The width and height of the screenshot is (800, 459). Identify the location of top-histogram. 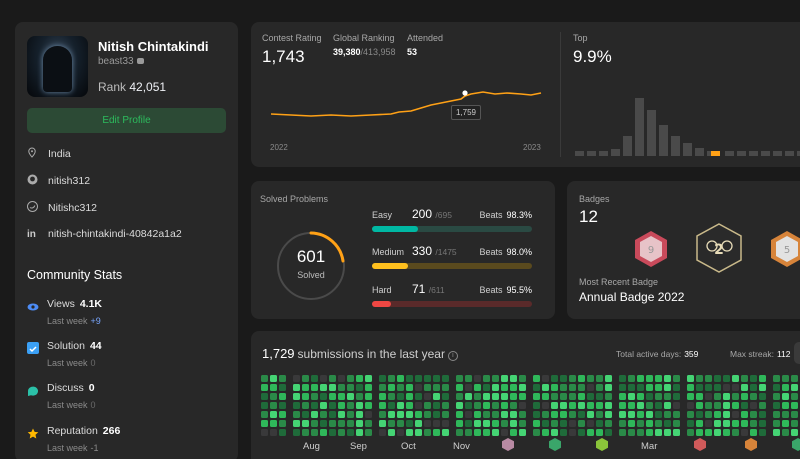
(687, 126).